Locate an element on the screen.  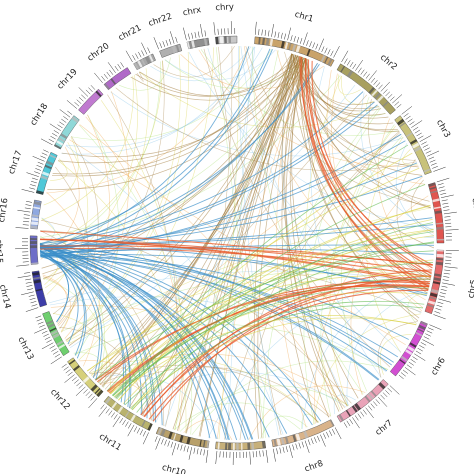
ideogram-chr2 is located at coordinates (366, 89).